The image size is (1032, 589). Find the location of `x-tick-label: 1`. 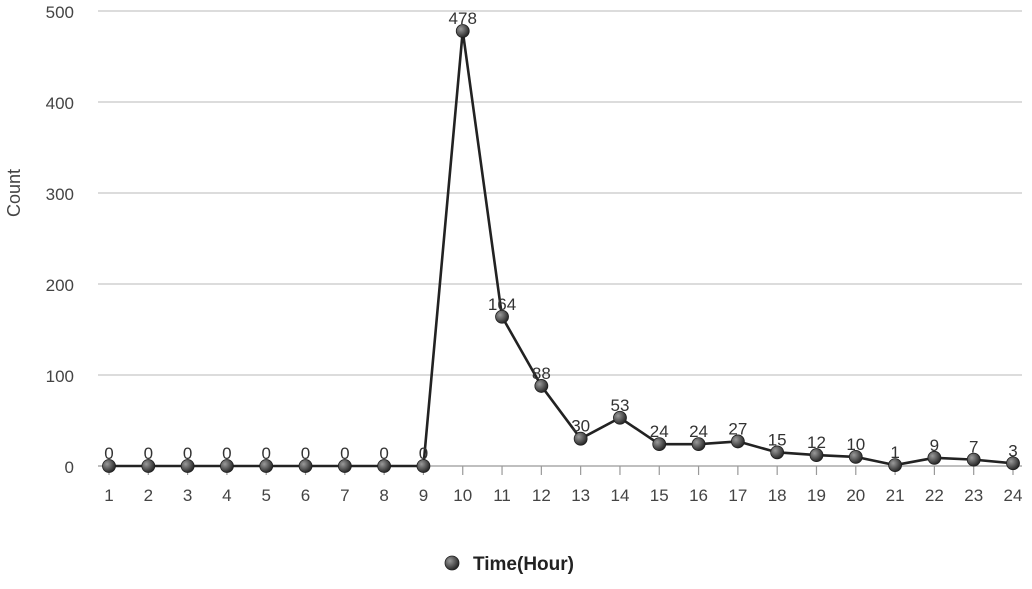

x-tick-label: 1 is located at coordinates (108, 495).